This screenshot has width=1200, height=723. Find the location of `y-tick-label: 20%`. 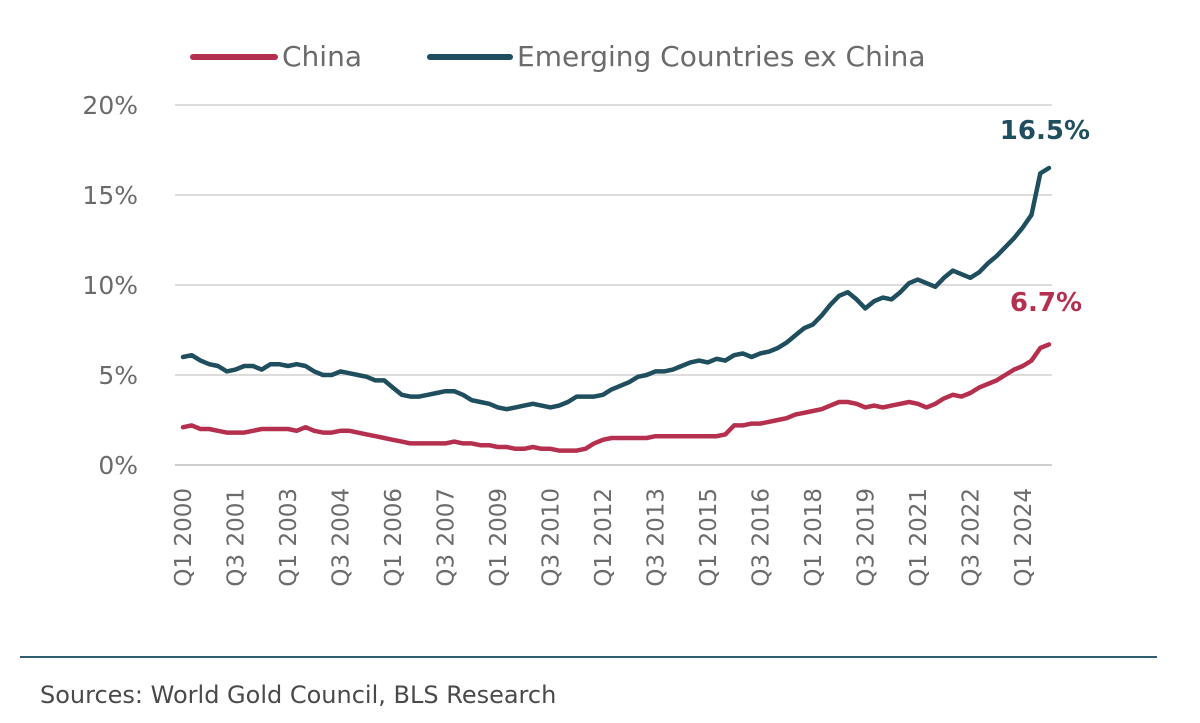

y-tick-label: 20% is located at coordinates (110, 105).